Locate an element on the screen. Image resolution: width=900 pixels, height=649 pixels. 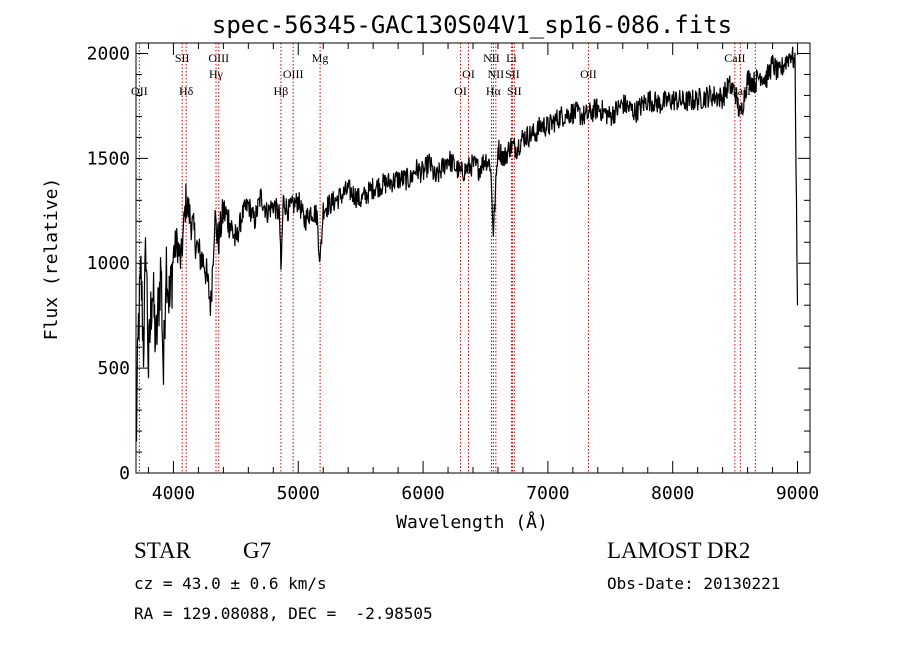
x-tick-label: 4000 is located at coordinates (173, 493).